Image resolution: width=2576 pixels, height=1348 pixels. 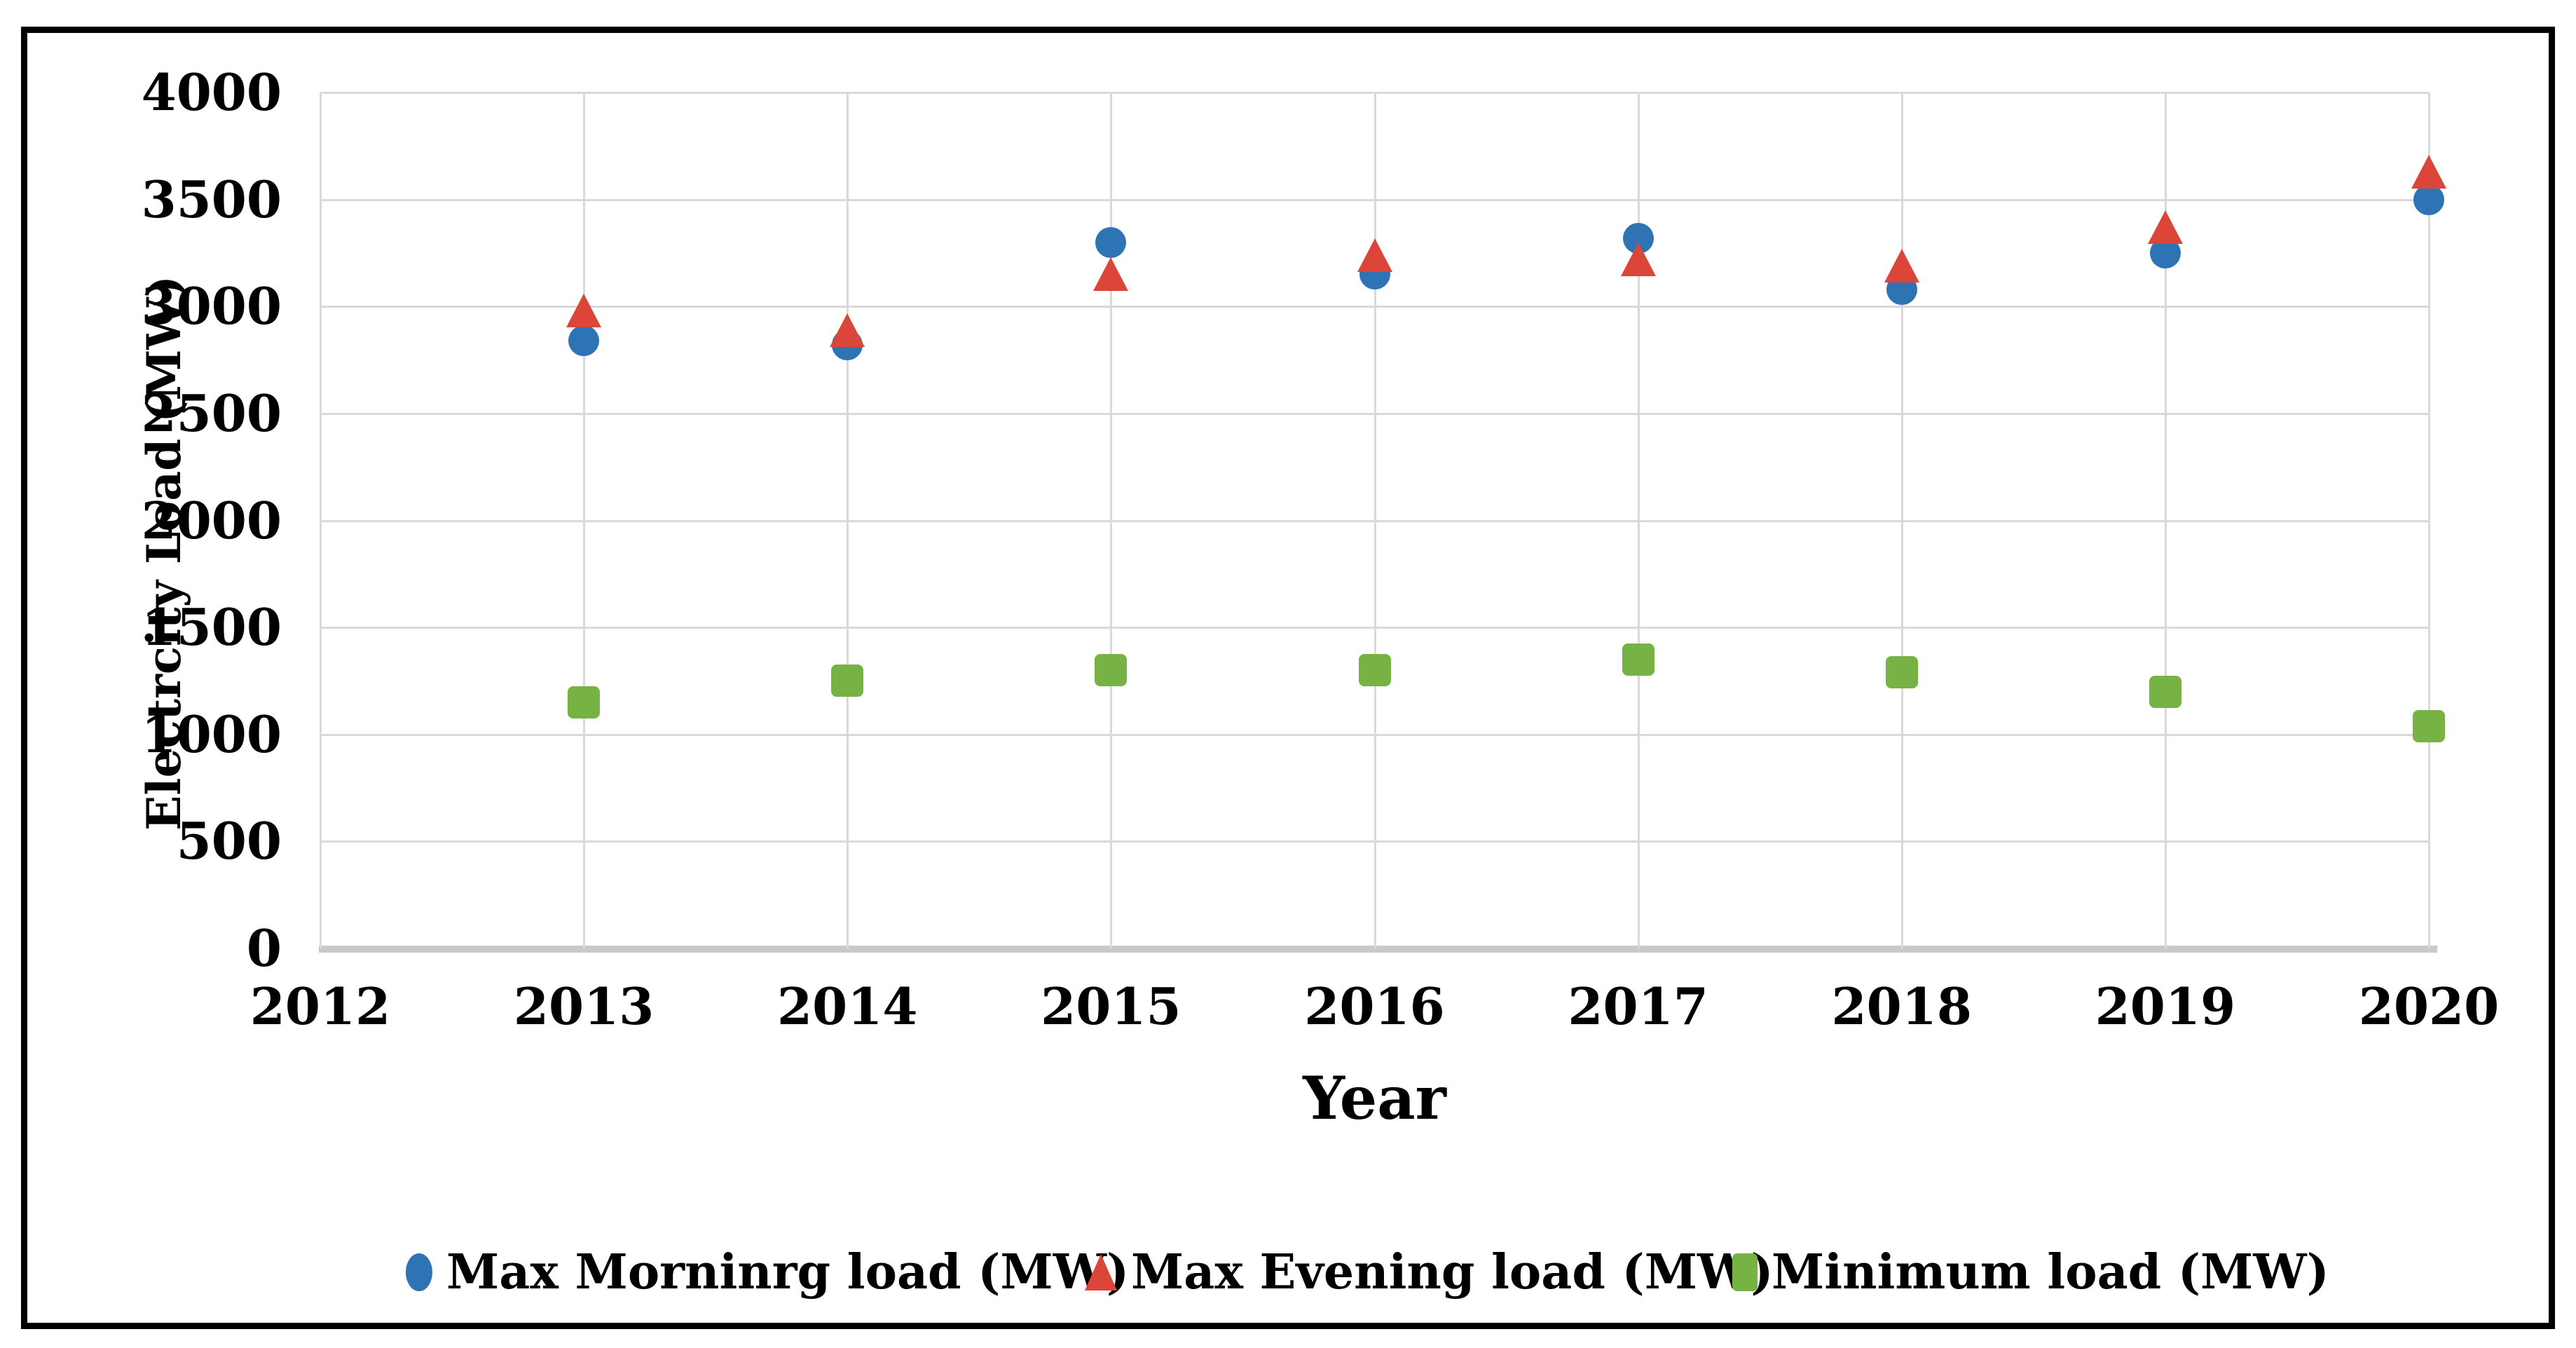 What do you see at coordinates (2050, 1272) in the screenshot?
I see `legend-label-minimum-load: Minimum load (MW)` at bounding box center [2050, 1272].